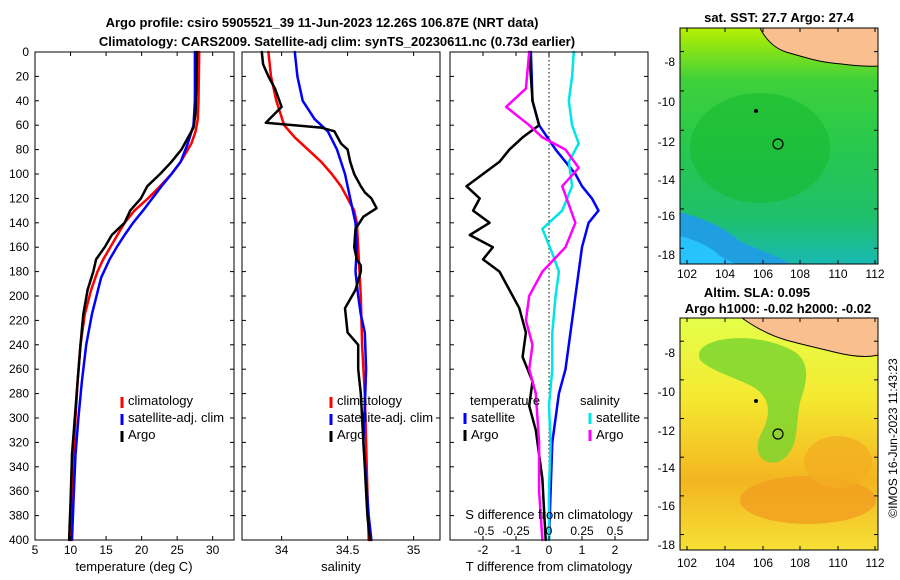 Image resolution: width=900 pixels, height=580 pixels. Describe the element at coordinates (19, 345) in the screenshot. I see `depth-tick-label: 240` at that location.